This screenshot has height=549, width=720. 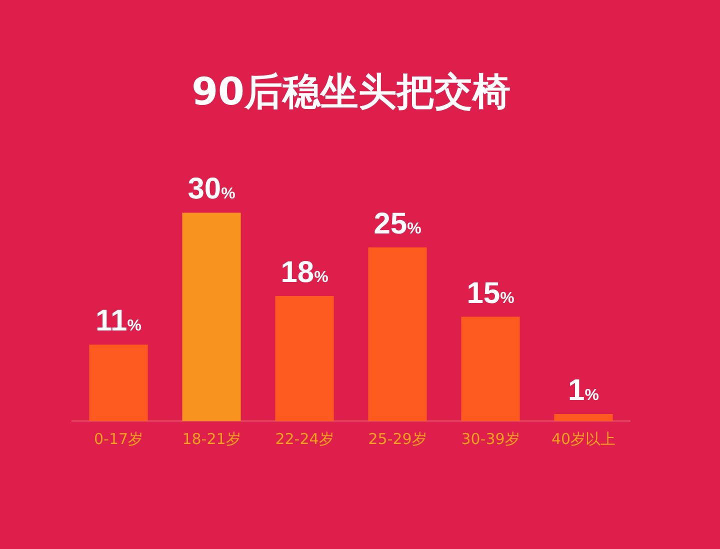 What do you see at coordinates (211, 439) in the screenshot?
I see `x-tick-label: 18-21岁` at bounding box center [211, 439].